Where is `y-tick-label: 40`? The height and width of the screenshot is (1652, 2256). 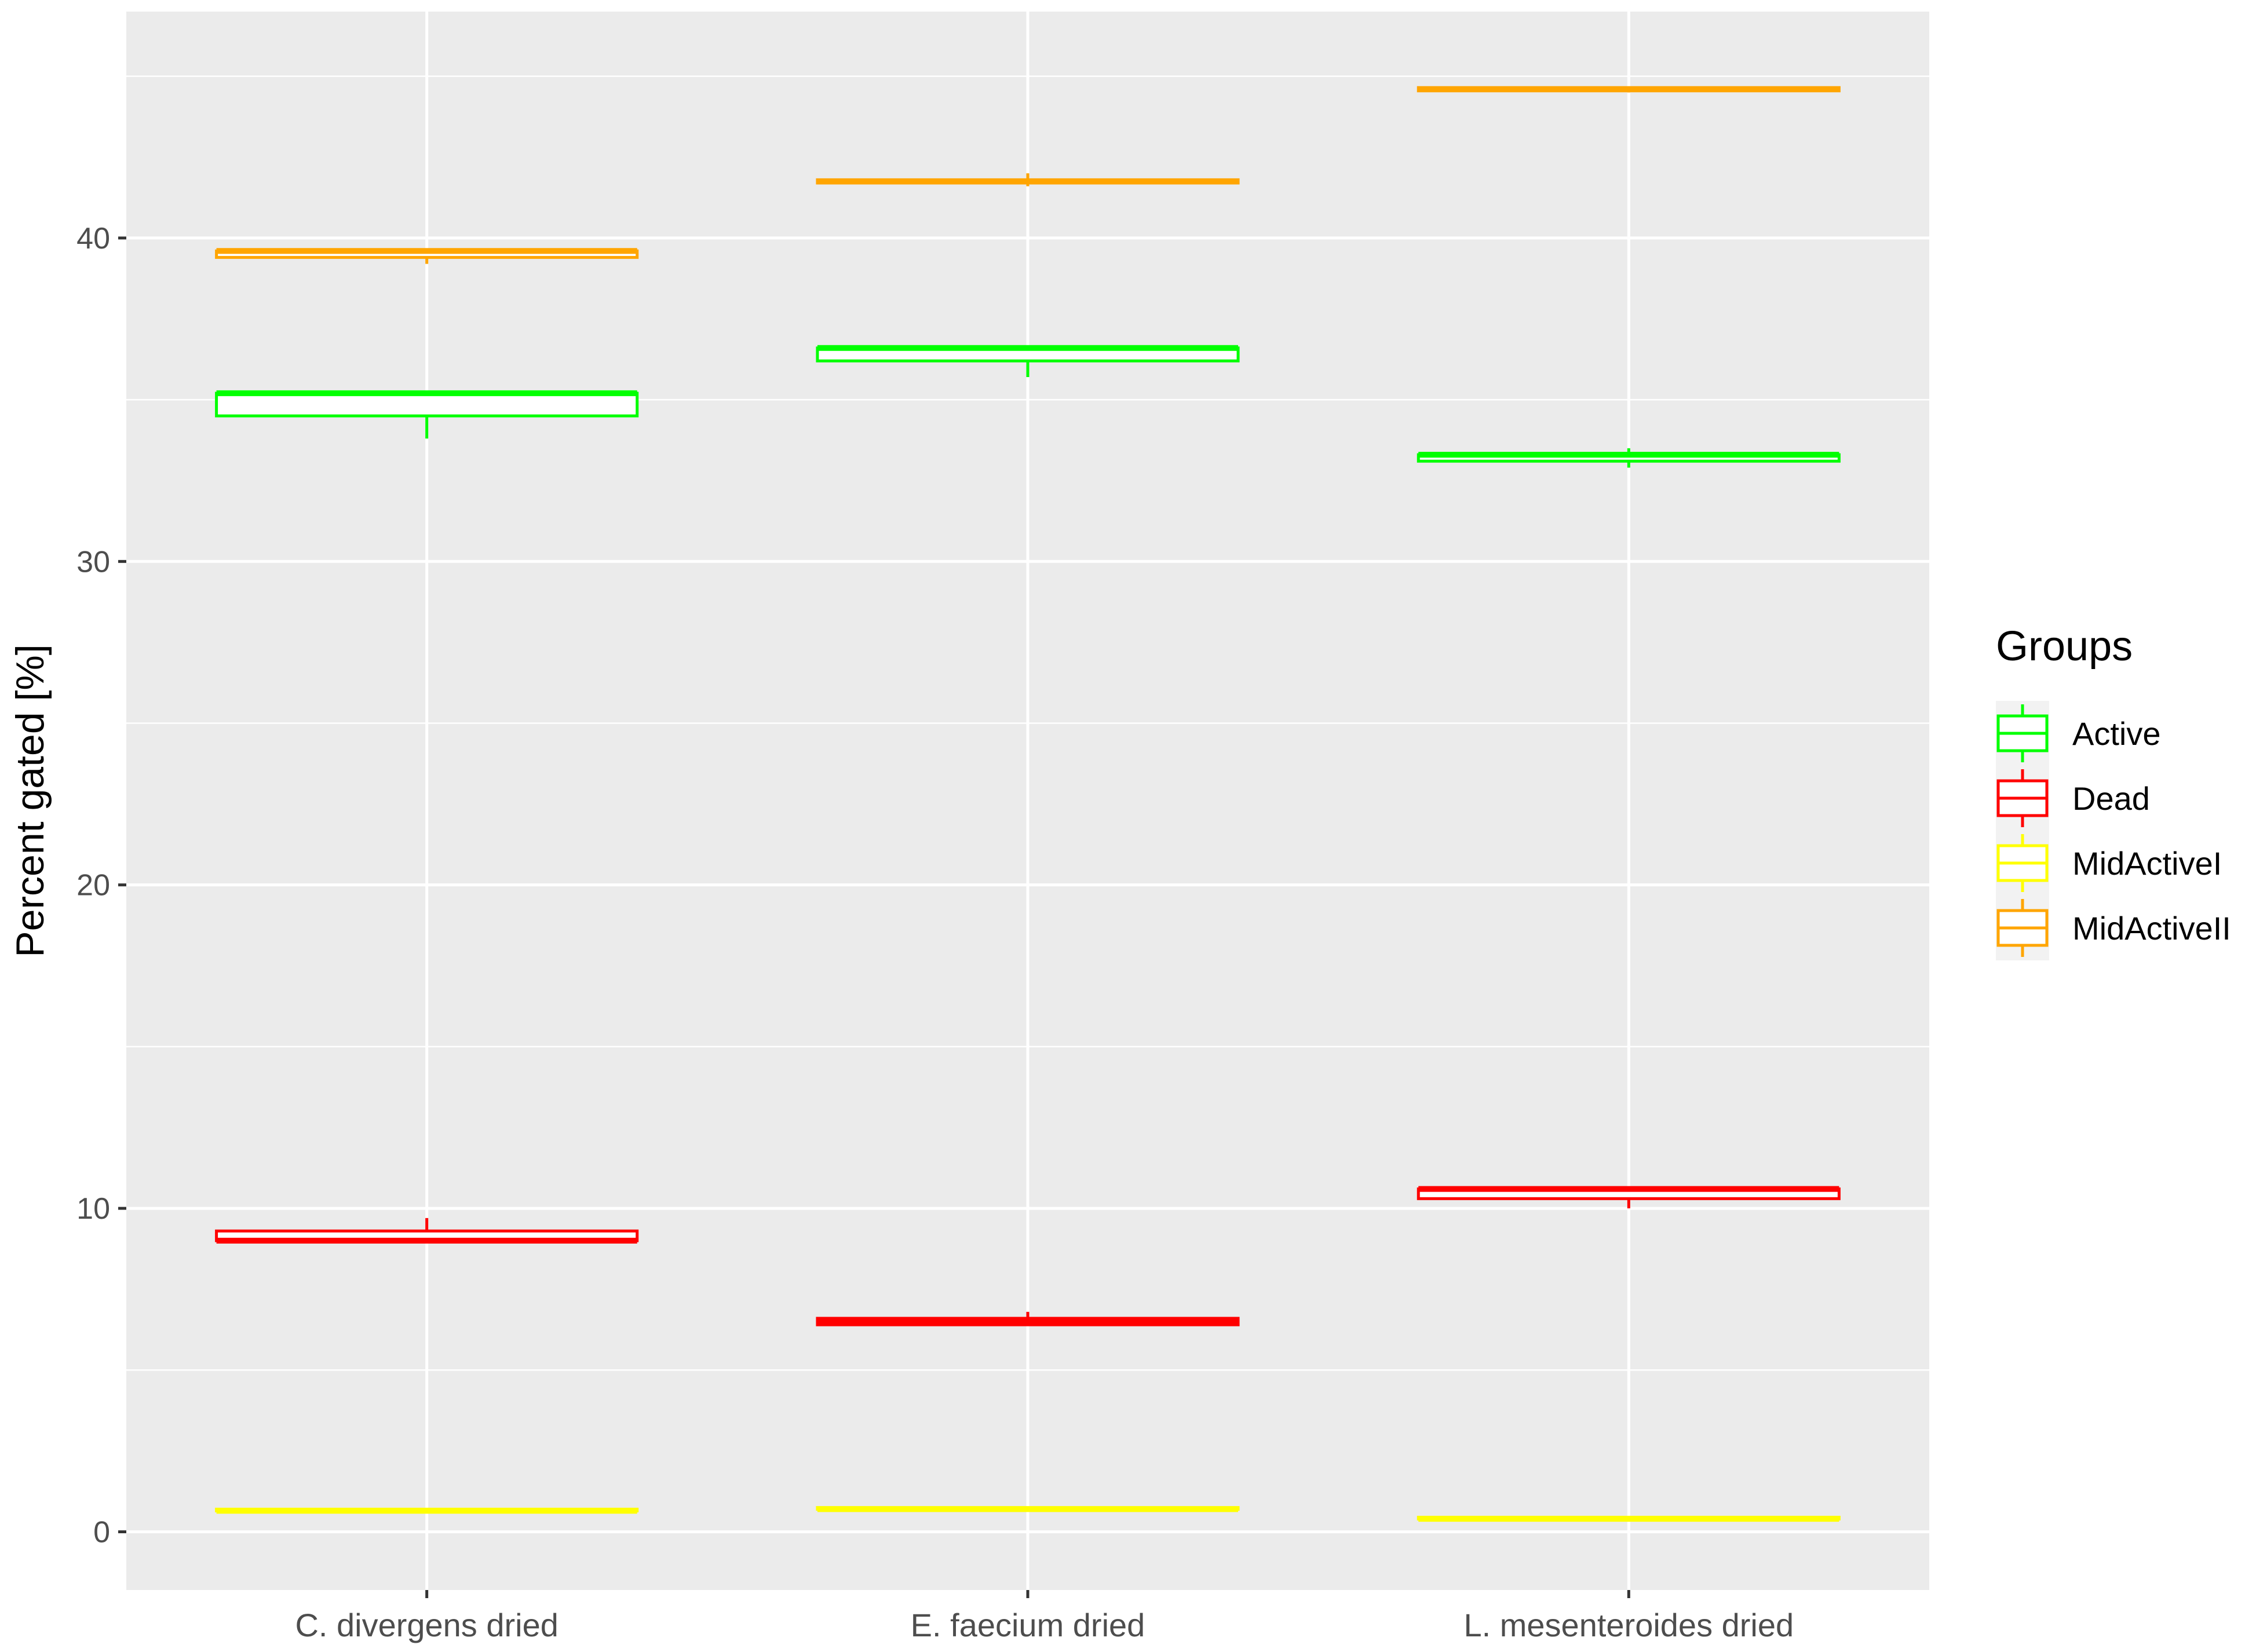 y-tick-label: 40 is located at coordinates (93, 238).